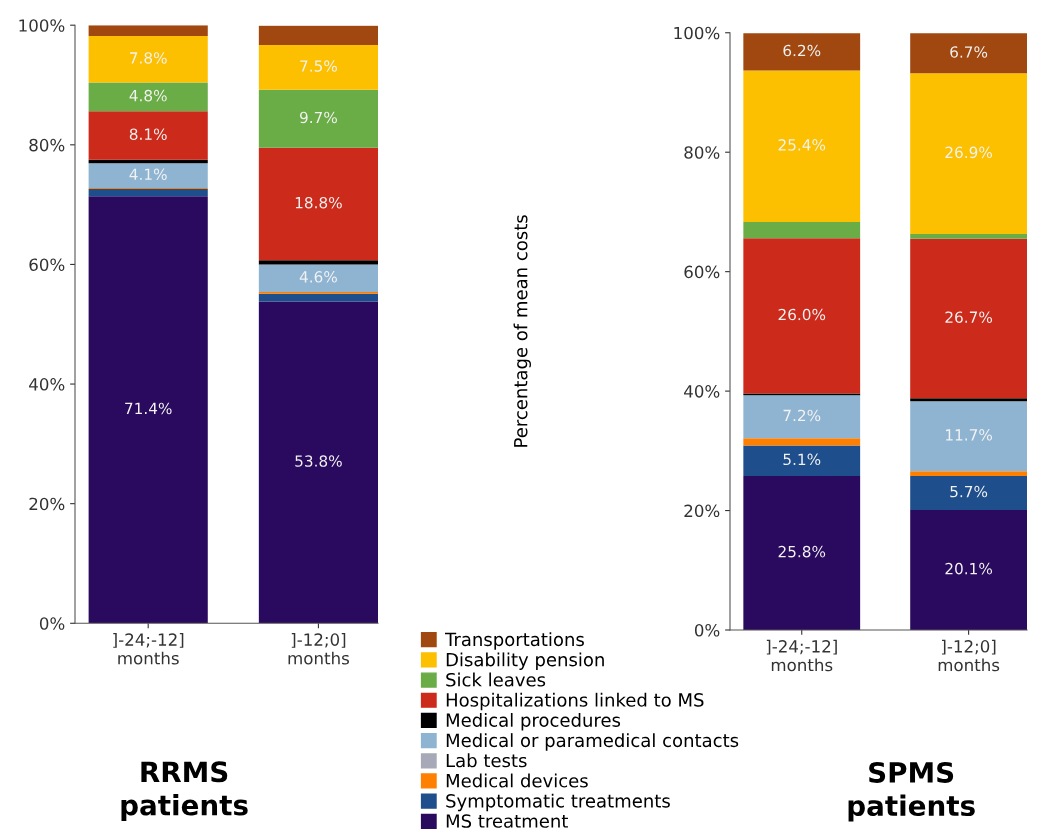  I want to click on data-label: 53.8%, so click(318, 461).